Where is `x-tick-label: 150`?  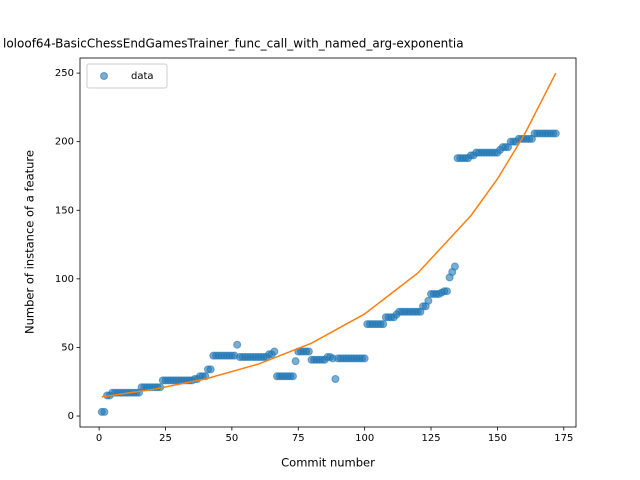 x-tick-label: 150 is located at coordinates (497, 438).